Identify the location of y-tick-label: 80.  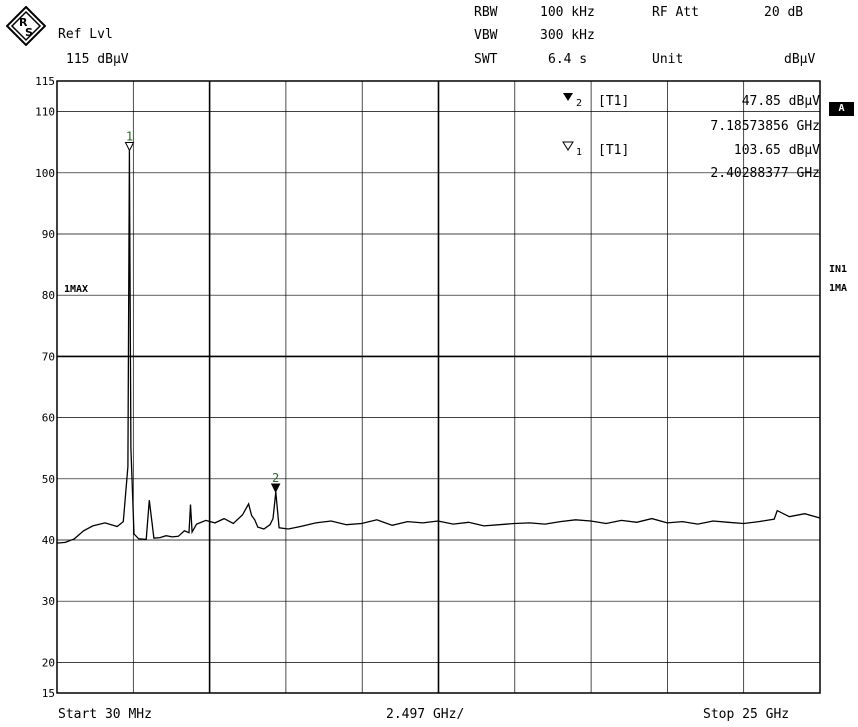
(48, 295).